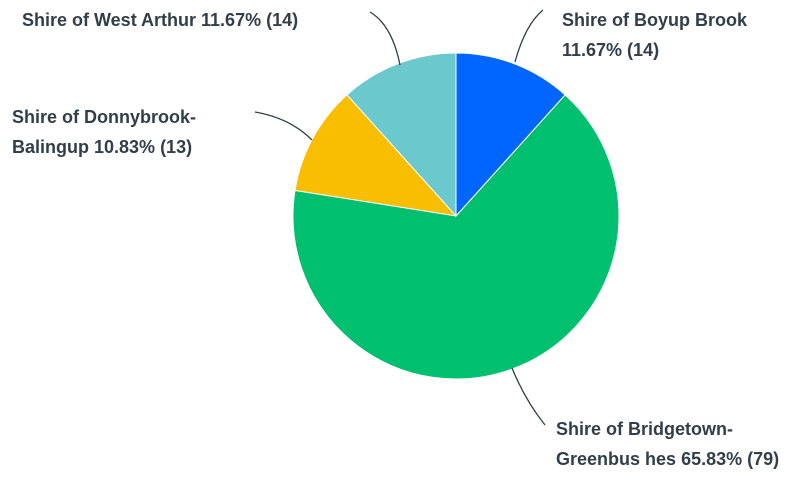 This screenshot has width=796, height=499. I want to click on value-label: 65.83% (79), so click(730, 459).